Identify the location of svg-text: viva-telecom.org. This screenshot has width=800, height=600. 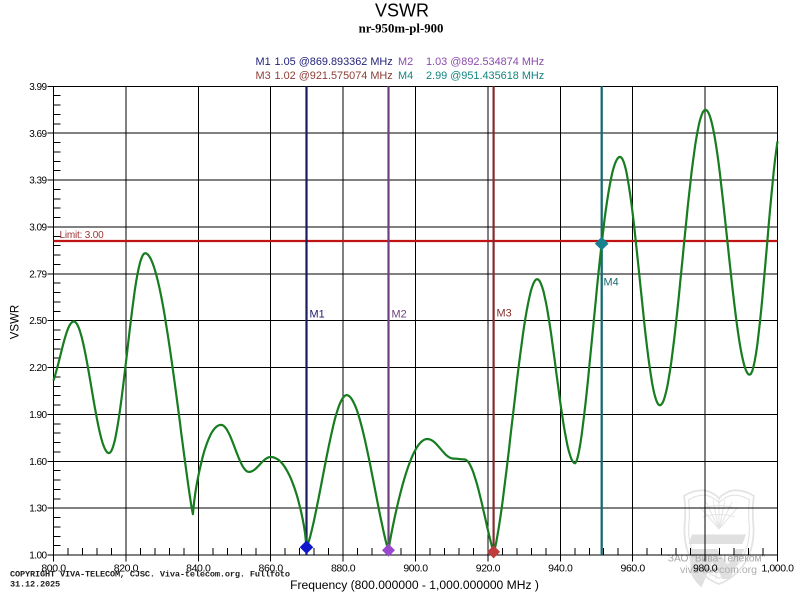
(718, 570).